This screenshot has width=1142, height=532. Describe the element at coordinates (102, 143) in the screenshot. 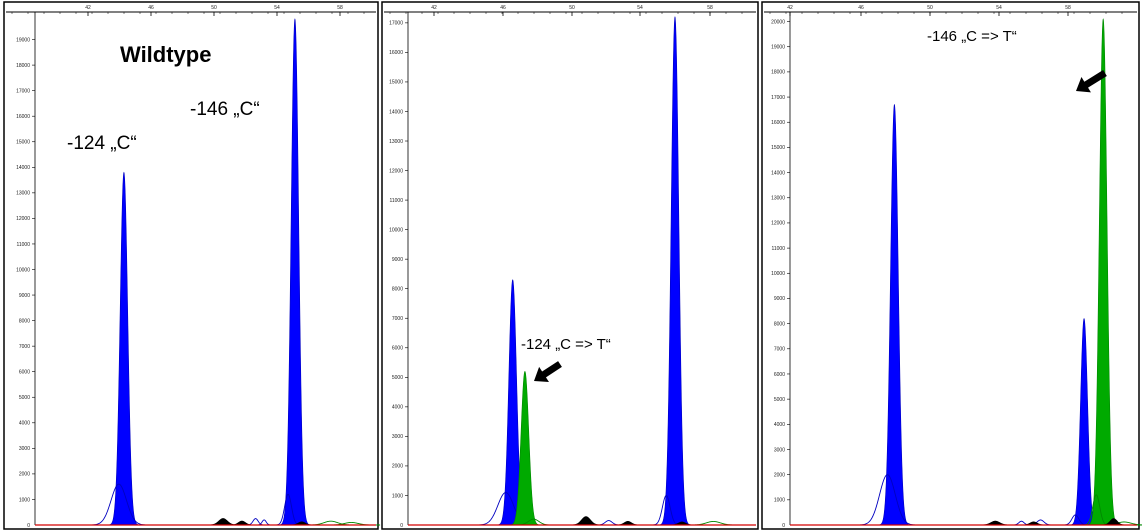

I see `peak-annotation: -124 „C“` at that location.